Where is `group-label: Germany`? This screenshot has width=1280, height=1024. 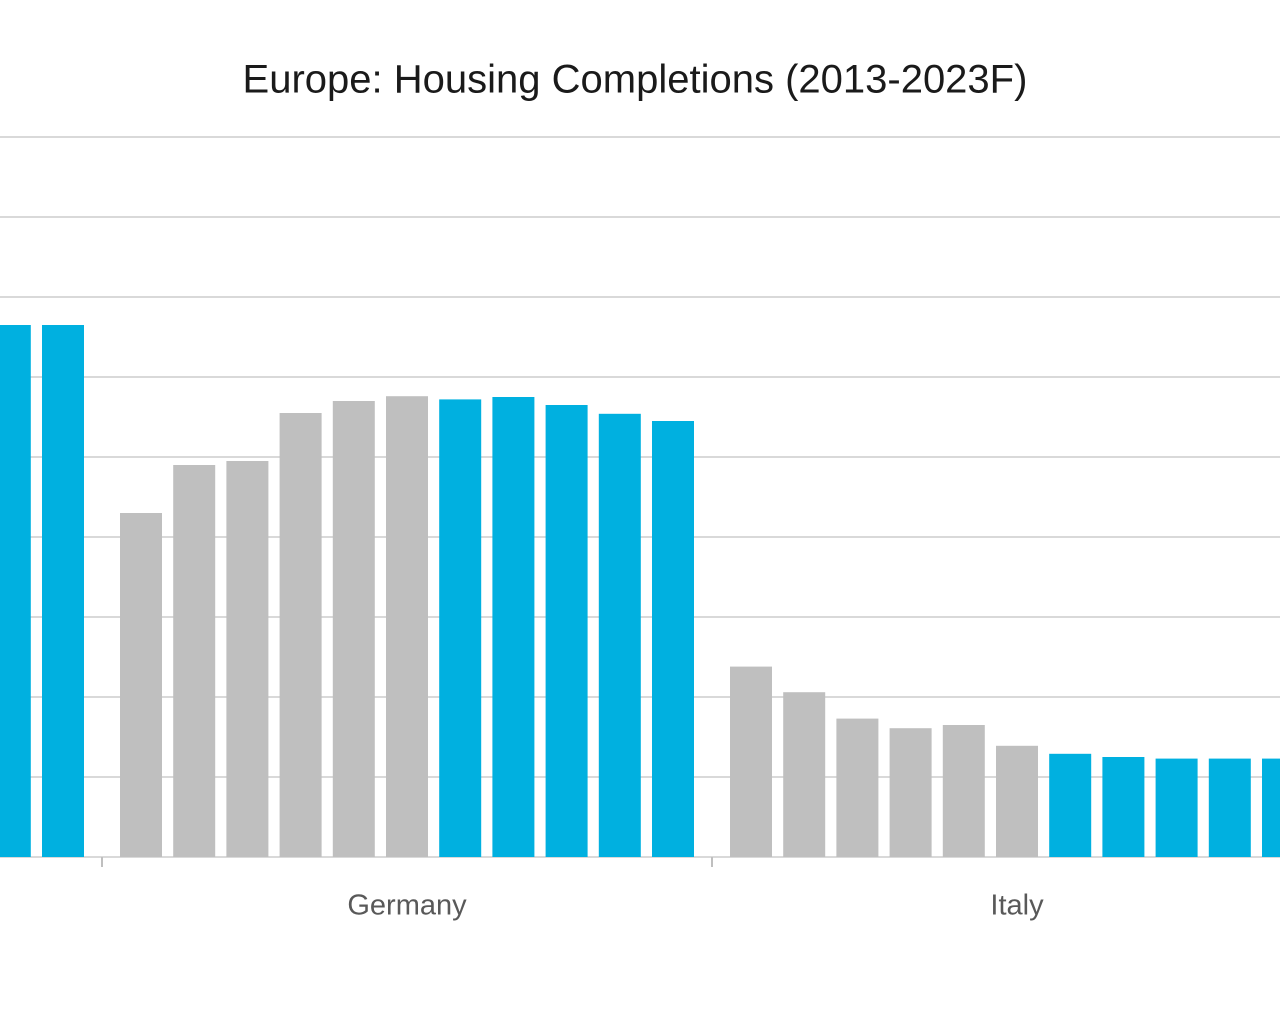
group-label: Germany is located at coordinates (407, 906).